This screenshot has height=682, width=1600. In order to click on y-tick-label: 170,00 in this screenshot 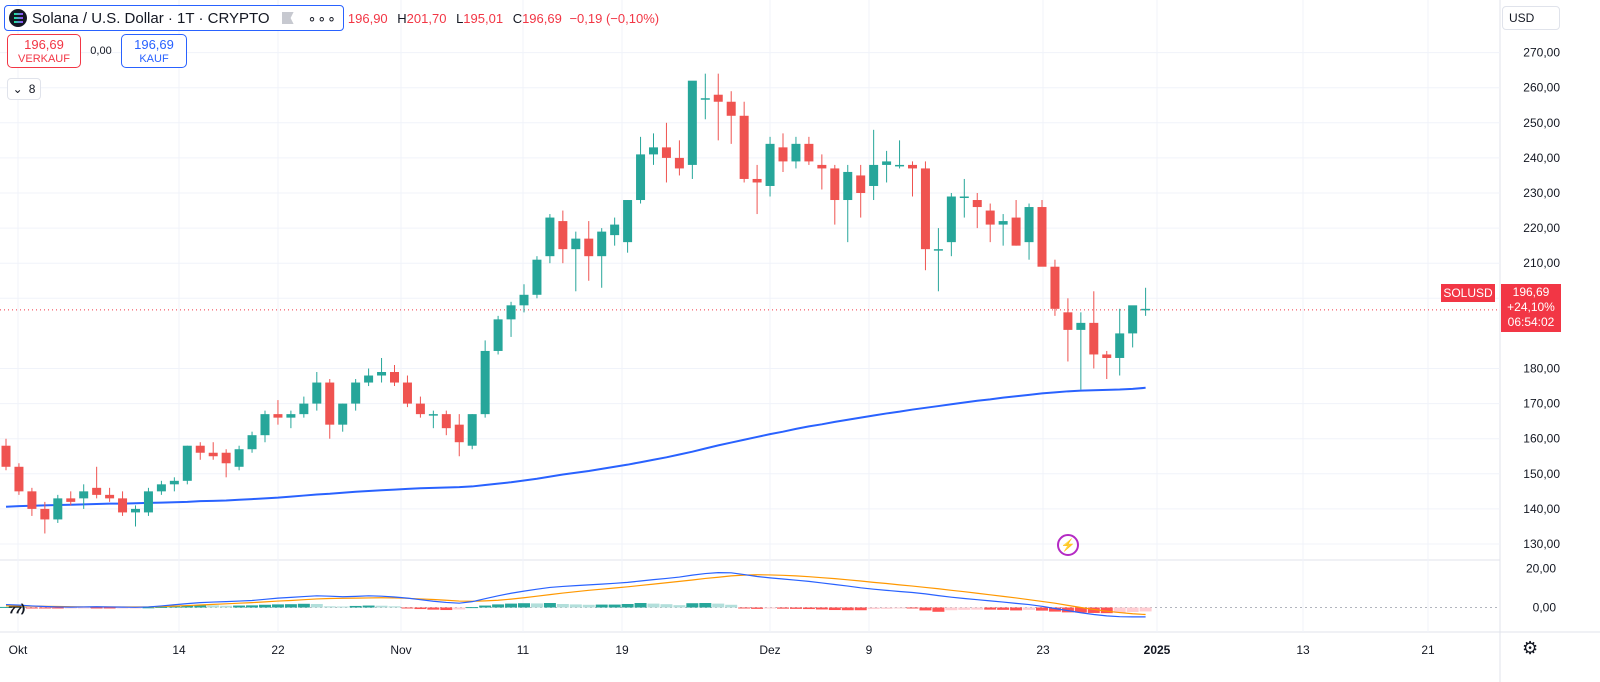, I will do `click(1541, 404)`.